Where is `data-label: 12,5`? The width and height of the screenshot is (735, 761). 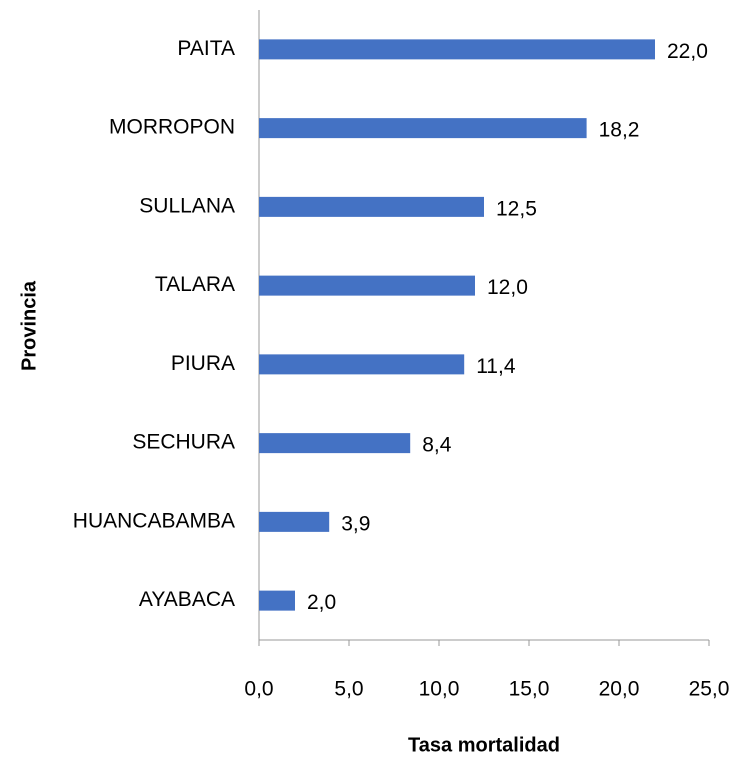 data-label: 12,5 is located at coordinates (516, 208).